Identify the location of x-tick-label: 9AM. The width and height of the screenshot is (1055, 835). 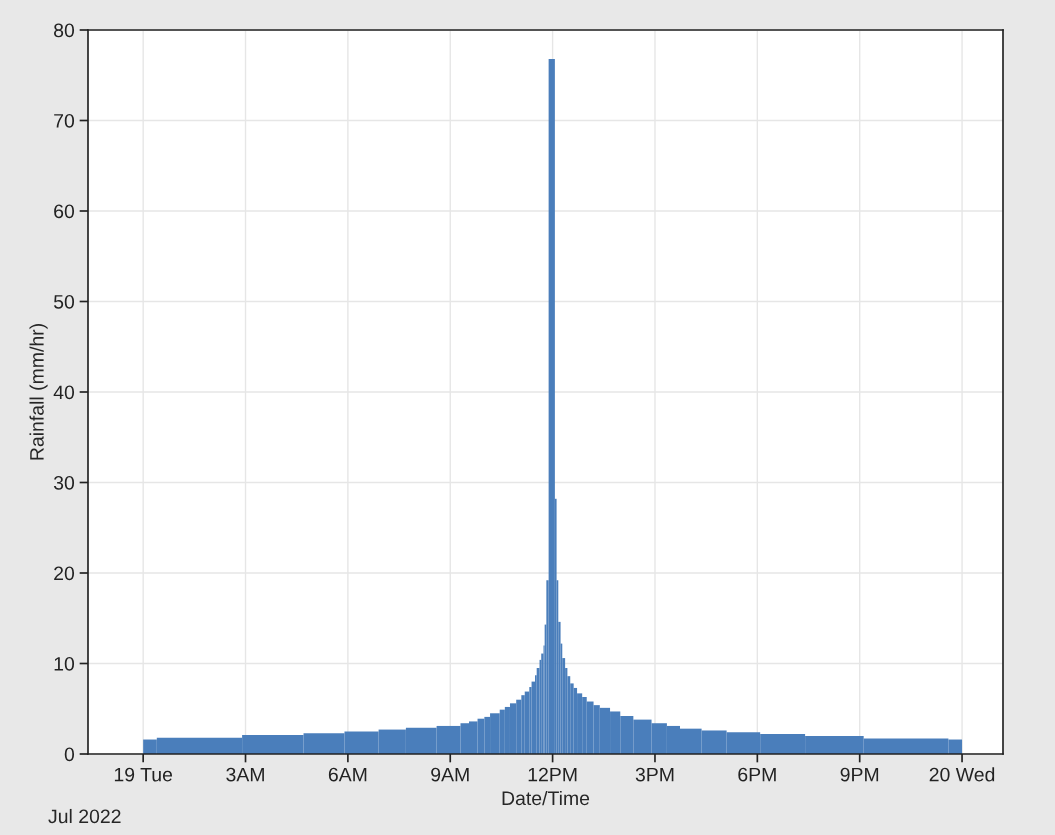
(450, 774).